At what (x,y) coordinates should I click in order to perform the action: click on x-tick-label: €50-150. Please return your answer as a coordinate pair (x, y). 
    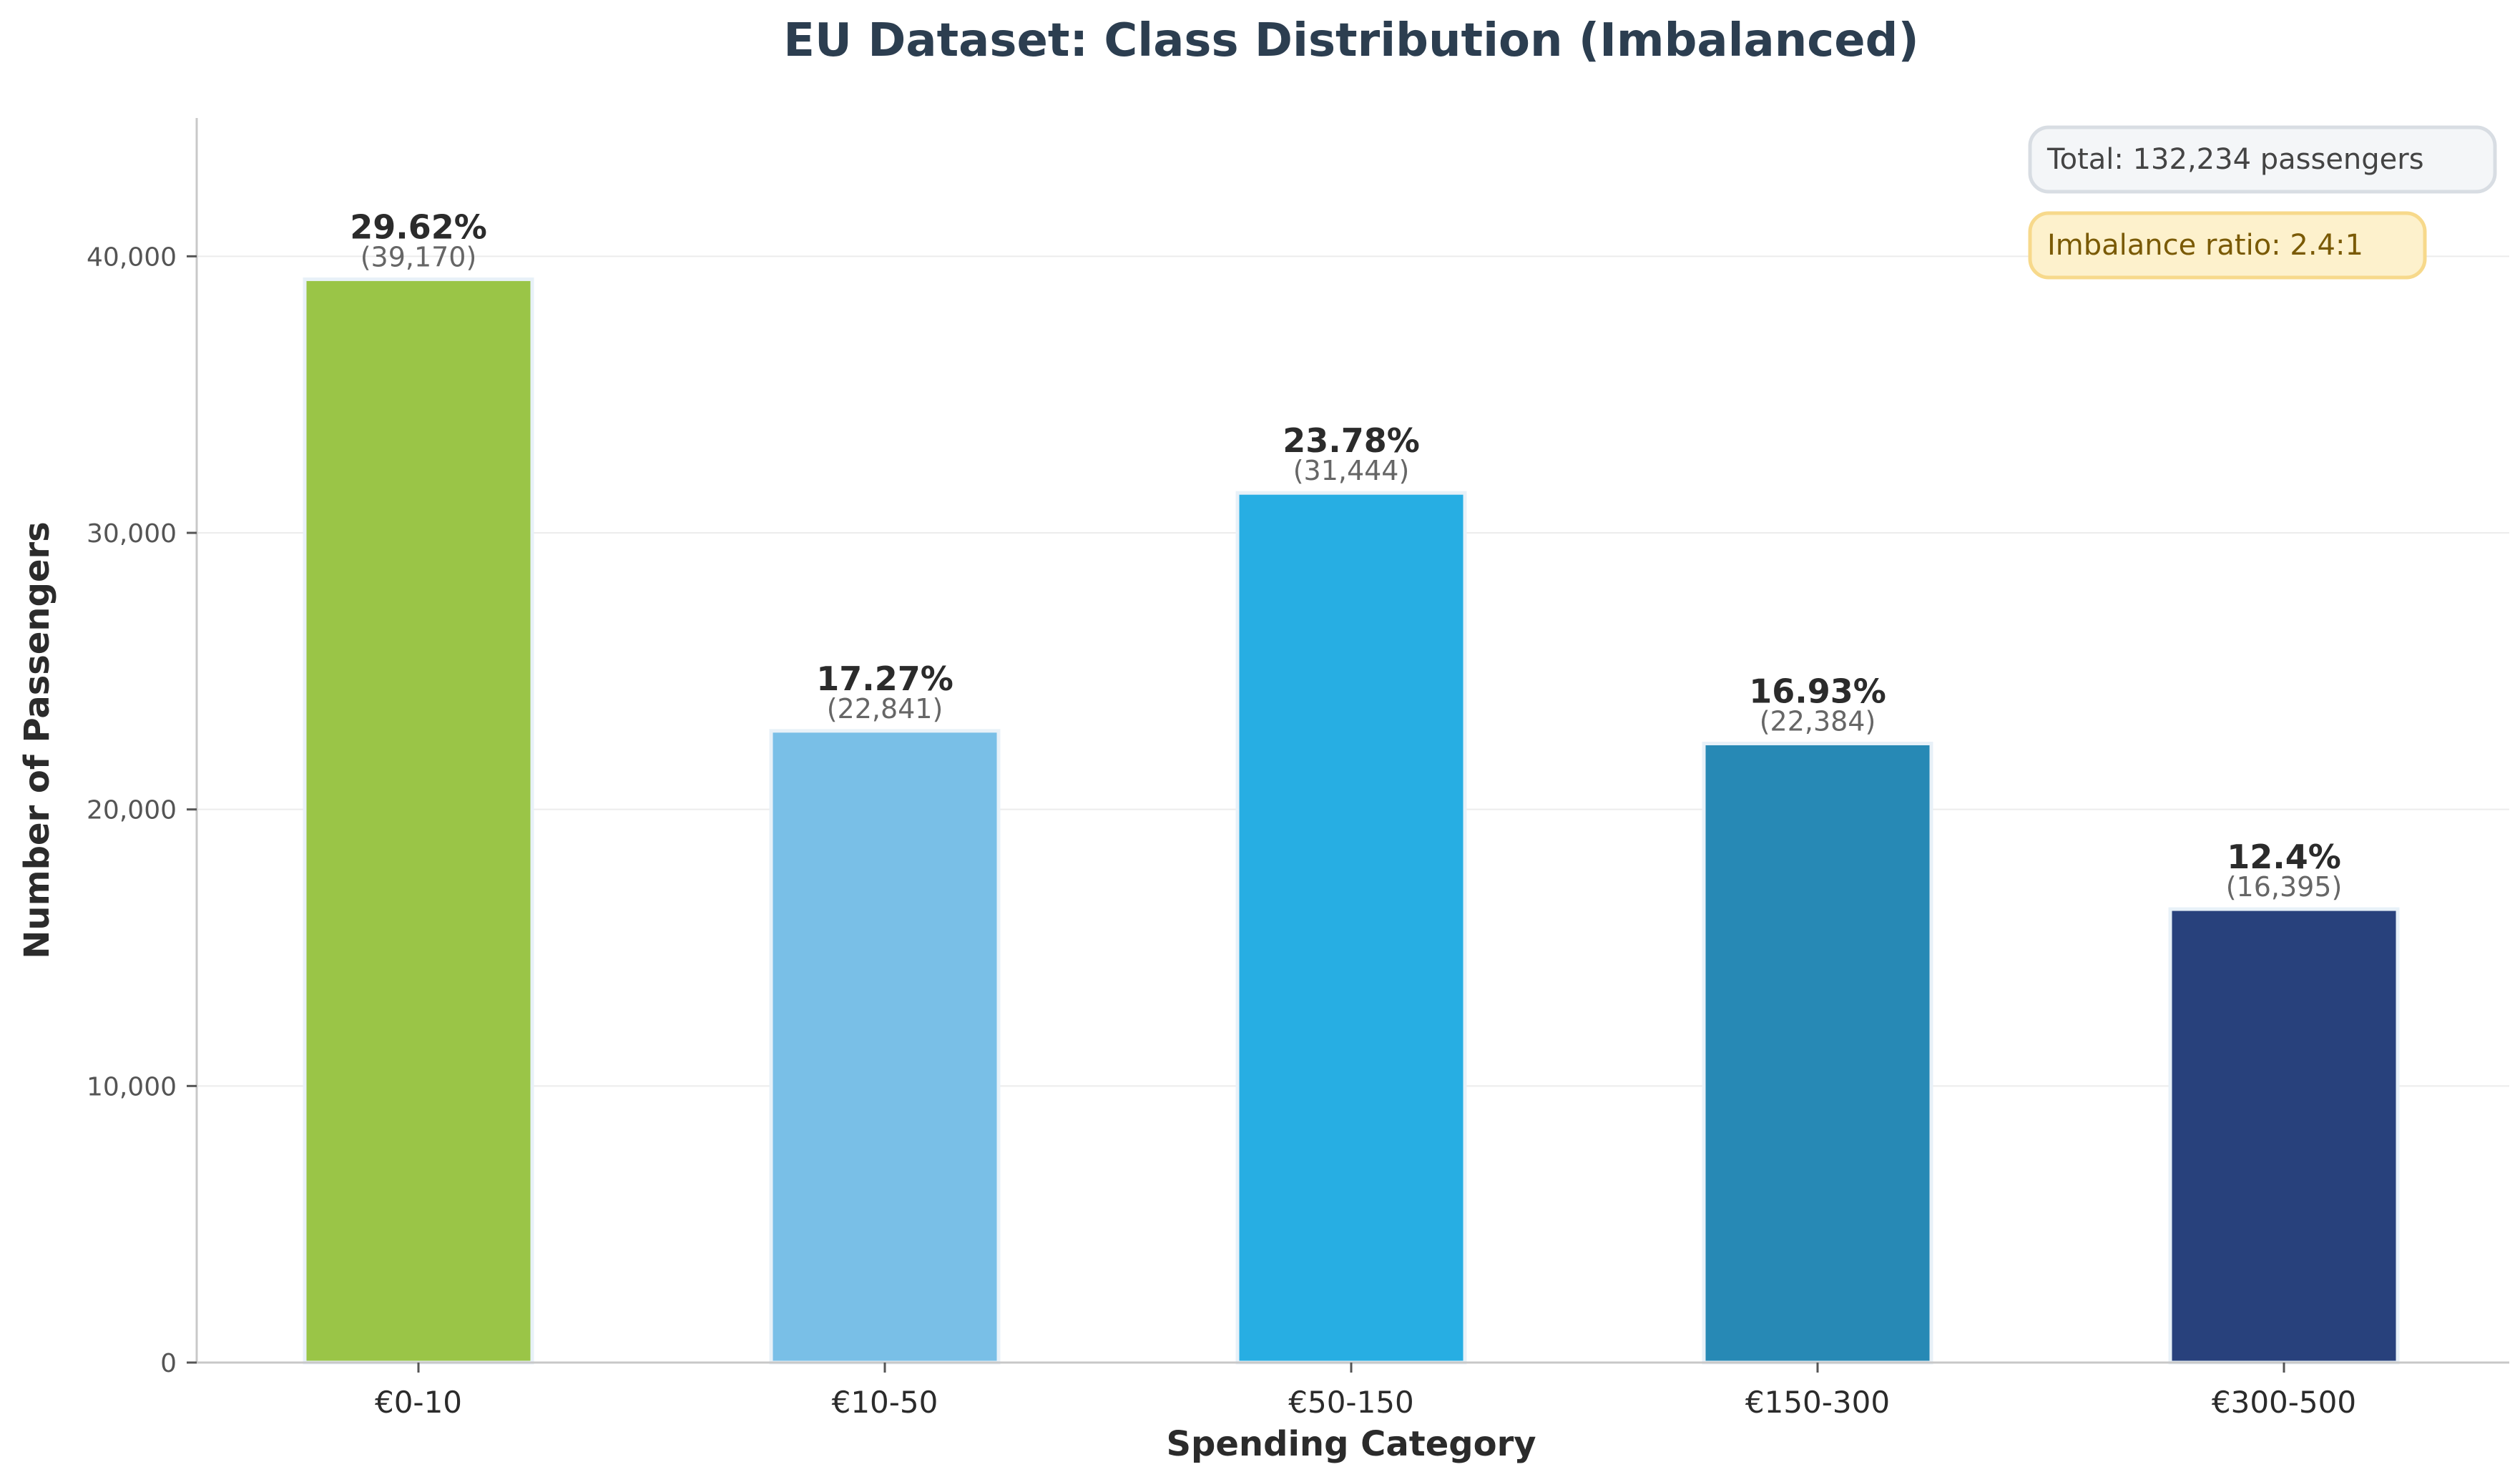
    Looking at the image, I should click on (1351, 1402).